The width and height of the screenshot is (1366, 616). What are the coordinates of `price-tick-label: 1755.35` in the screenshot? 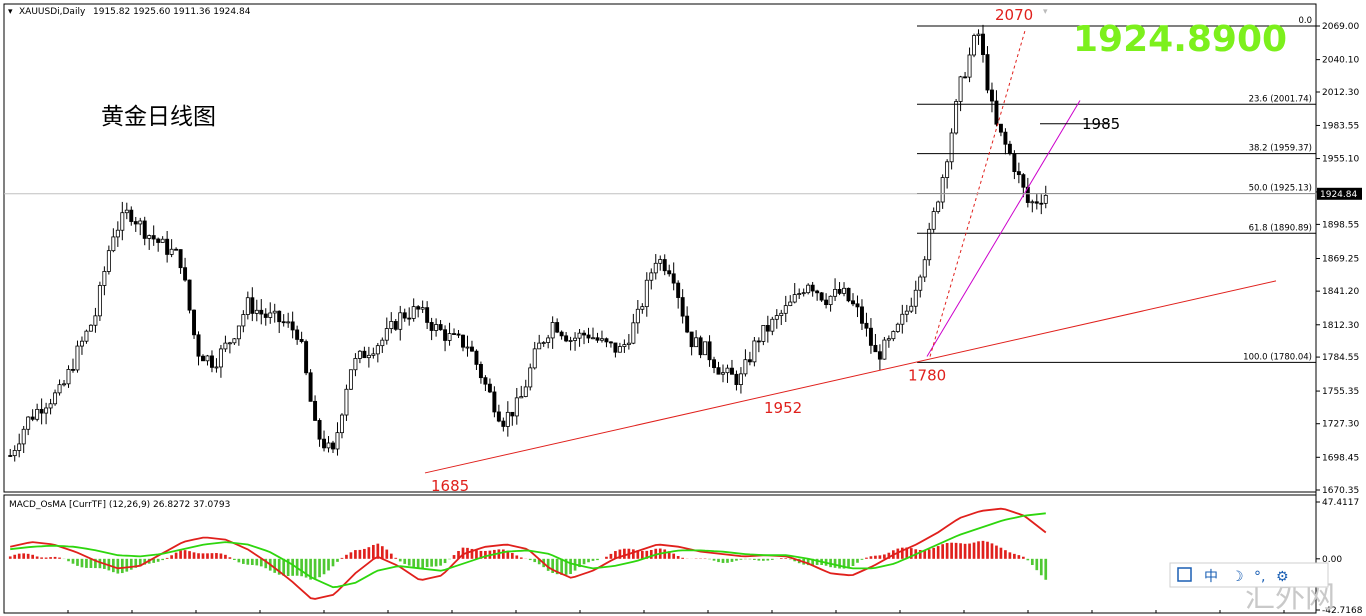 It's located at (1340, 392).